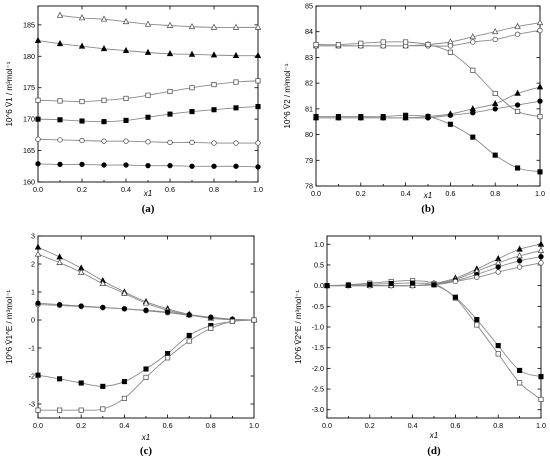 The image size is (550, 456). Describe the element at coordinates (428, 209) in the screenshot. I see `panel-caption: (b)` at that location.